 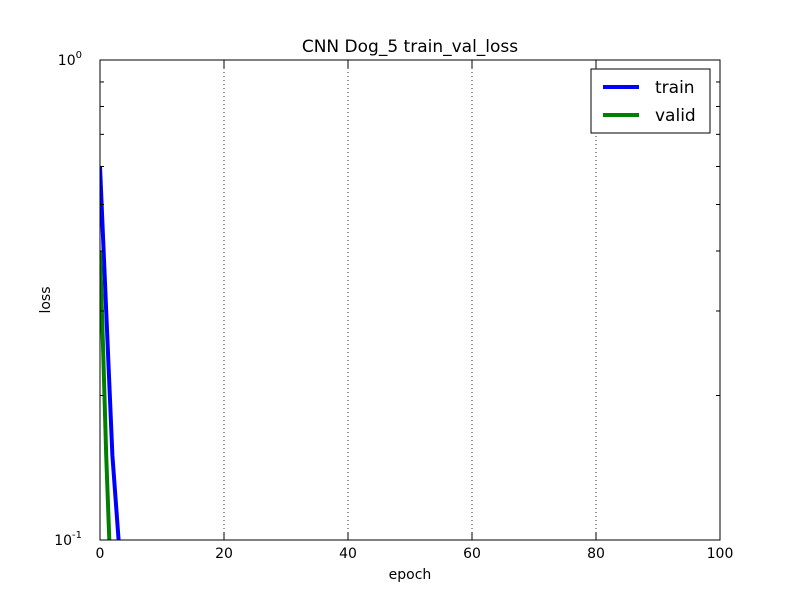 I want to click on x-tick-label: 0, so click(x=100, y=554).